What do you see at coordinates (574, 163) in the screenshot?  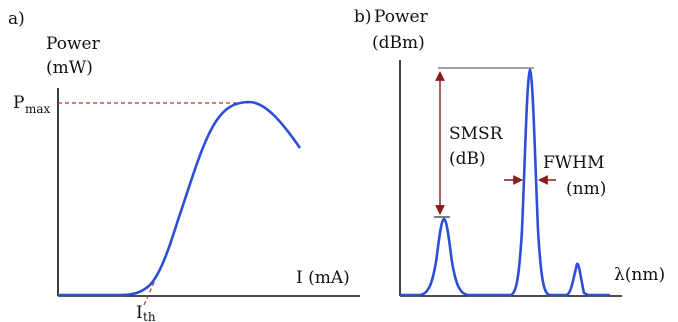 I see `fwhm-label-line1: FWHM` at bounding box center [574, 163].